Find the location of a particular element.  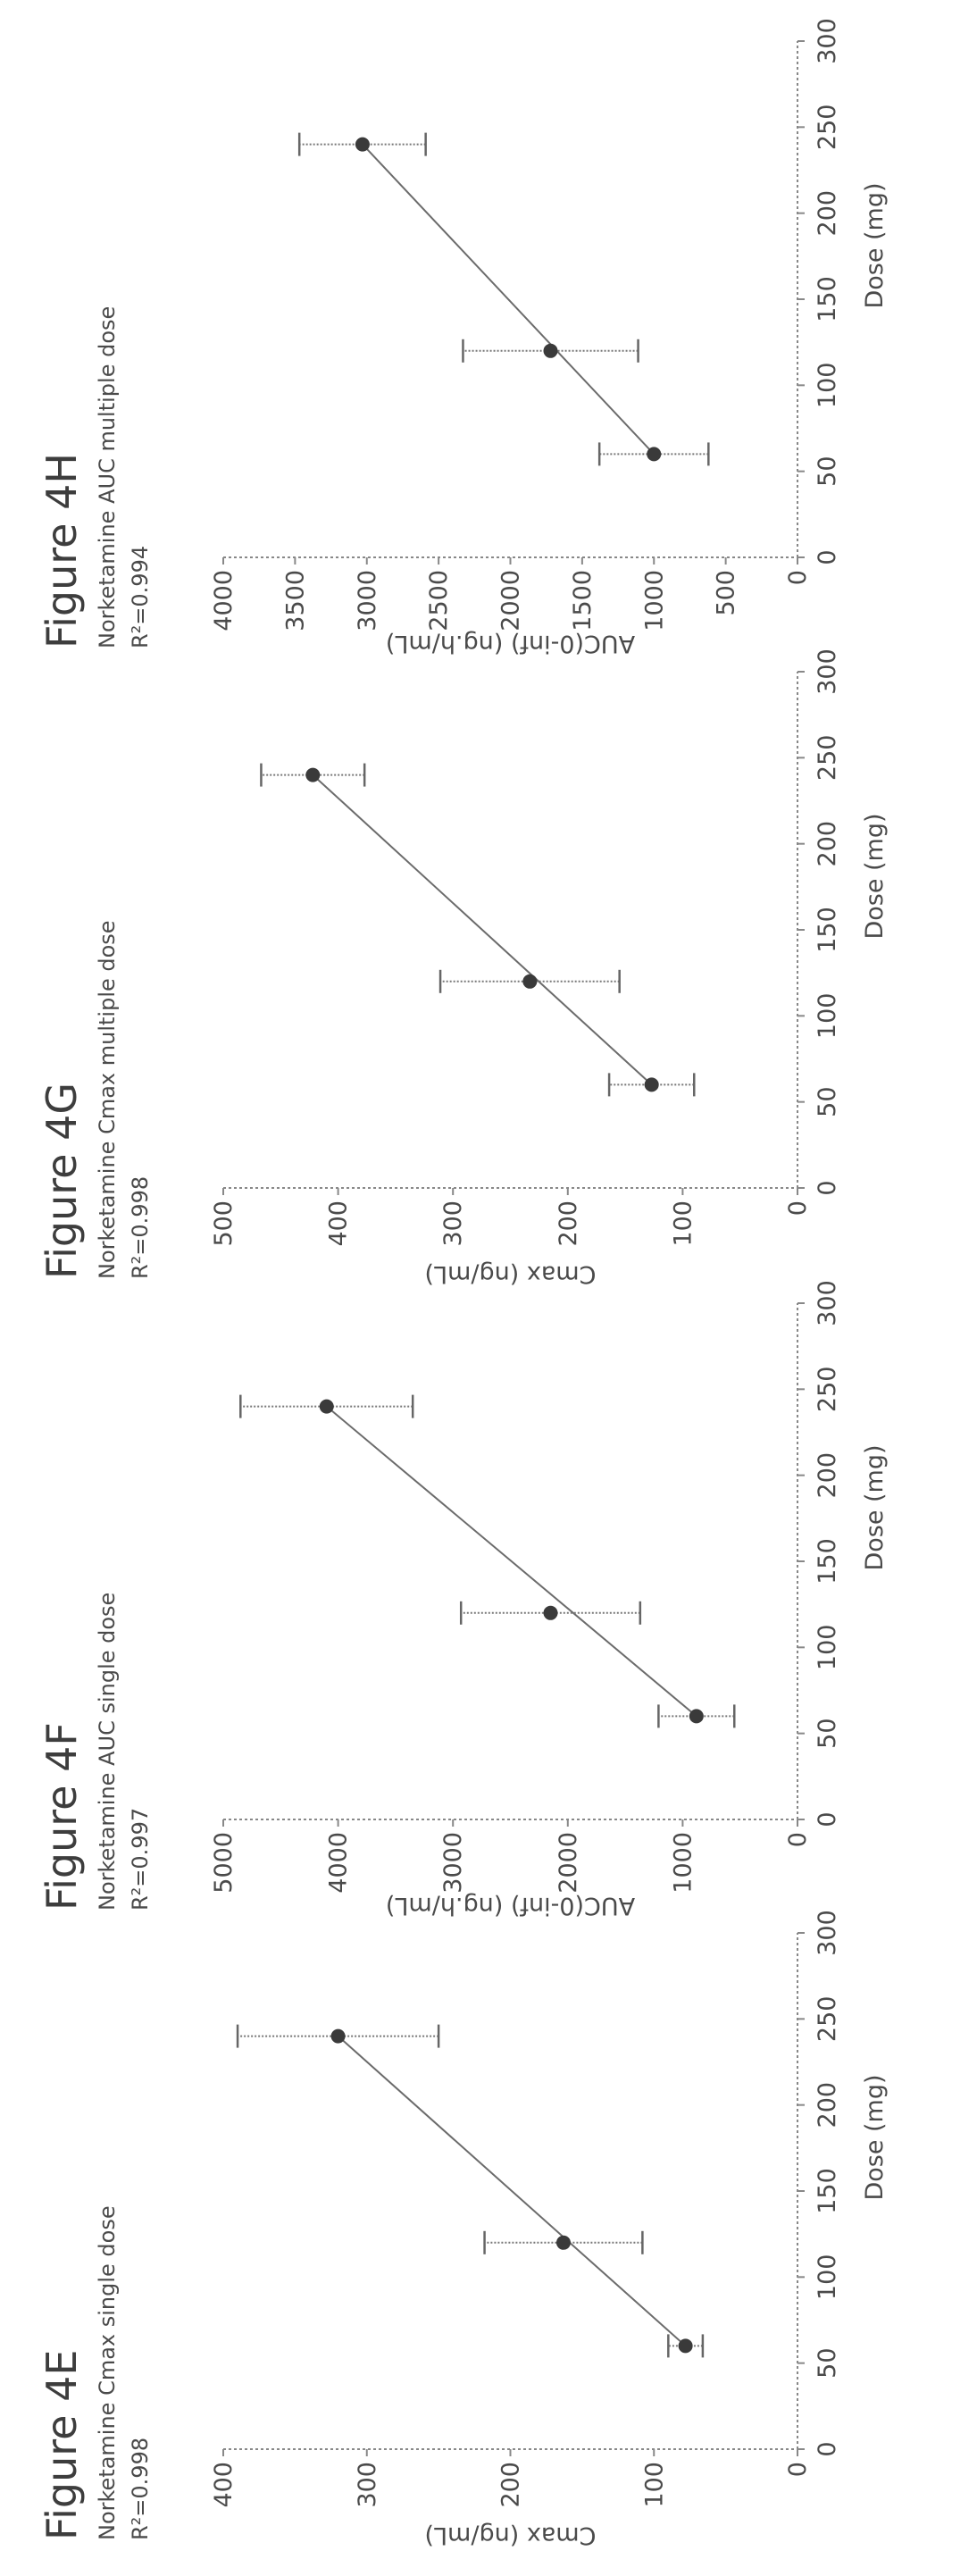

y-tick-label: 2500 is located at coordinates (439, 601).